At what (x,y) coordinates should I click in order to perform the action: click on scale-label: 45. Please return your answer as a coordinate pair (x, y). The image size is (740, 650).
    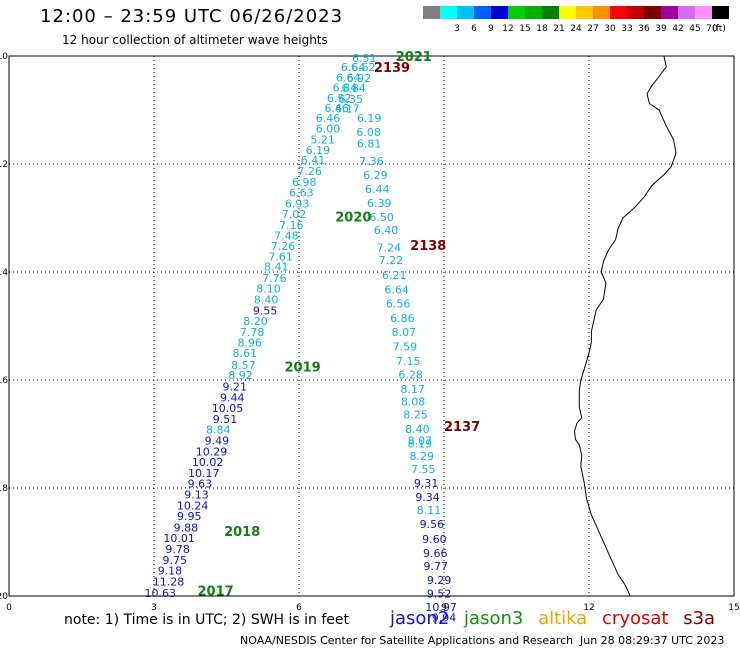
    Looking at the image, I should click on (694, 29).